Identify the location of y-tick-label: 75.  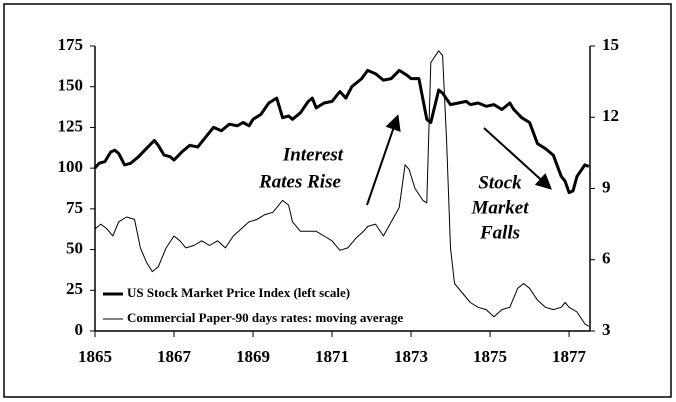
(74, 207).